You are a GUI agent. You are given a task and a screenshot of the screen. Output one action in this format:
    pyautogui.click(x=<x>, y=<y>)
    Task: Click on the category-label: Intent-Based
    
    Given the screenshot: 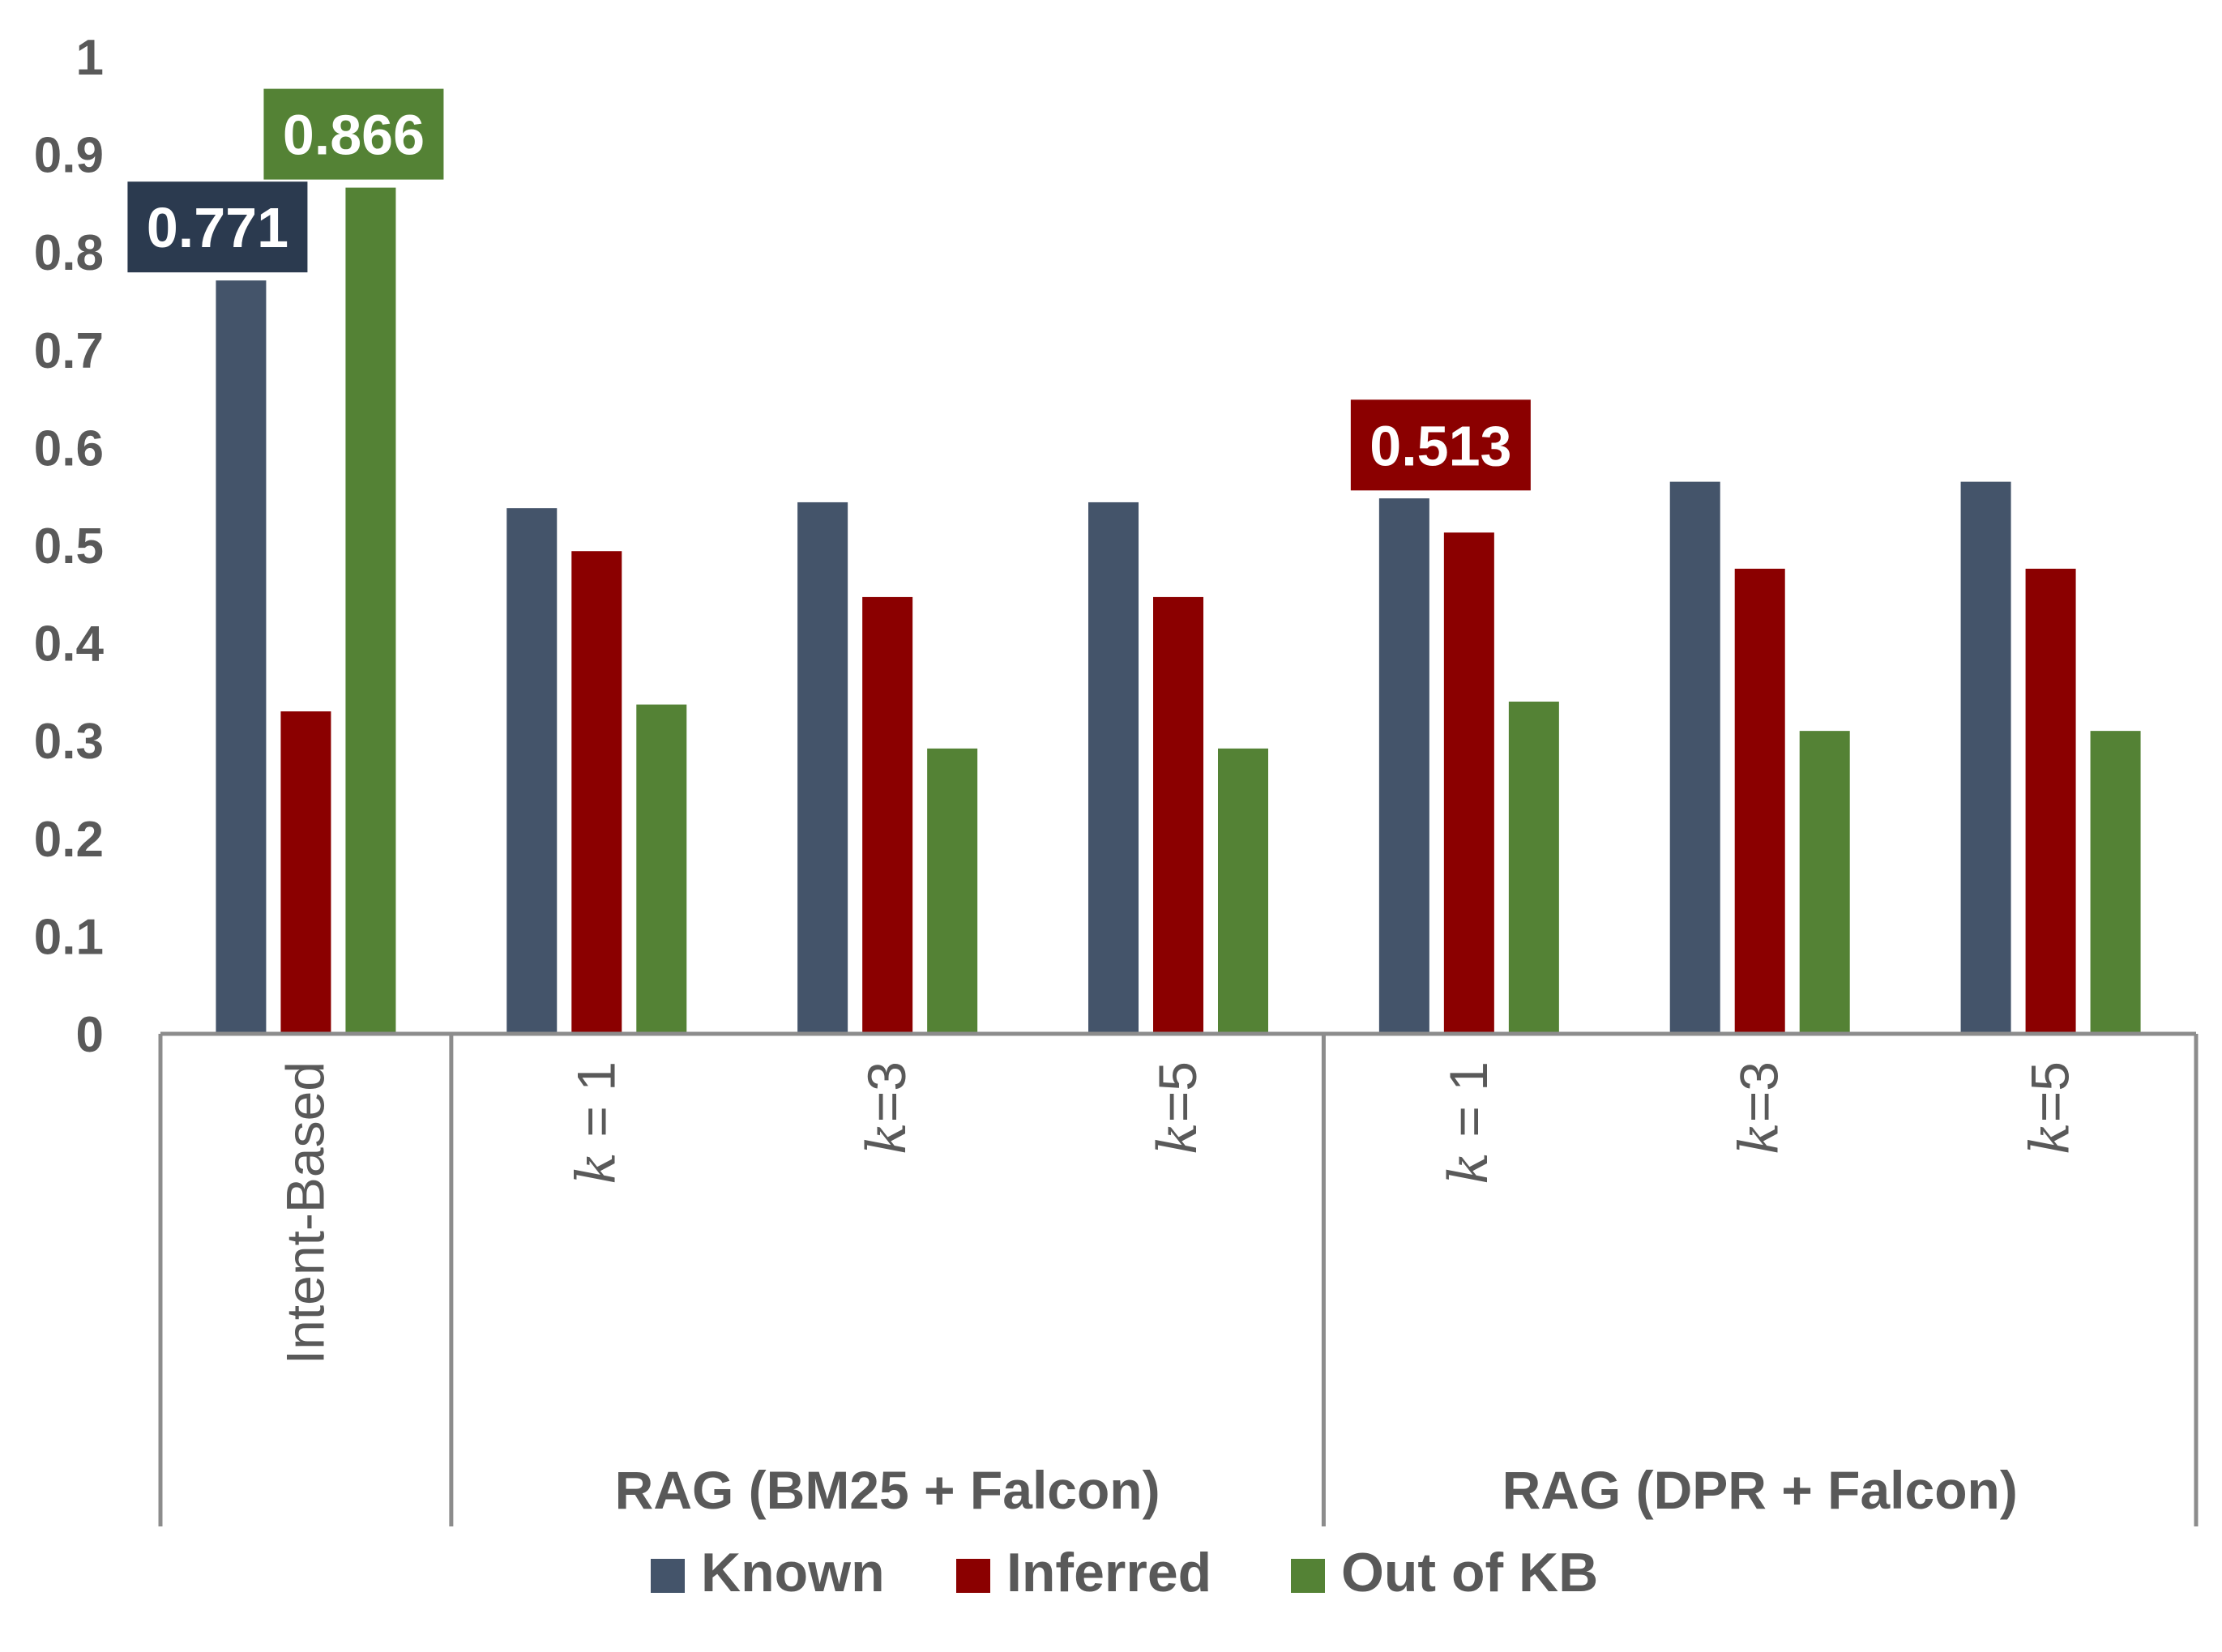 What is the action you would take?
    pyautogui.click(x=305, y=1212)
    